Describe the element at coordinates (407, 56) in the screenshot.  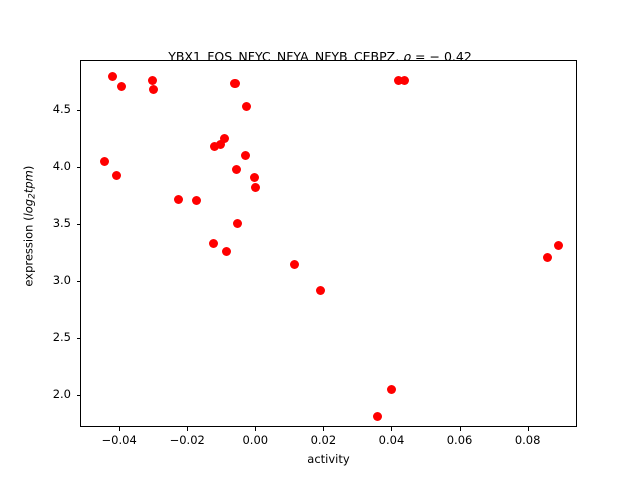
I see `rho-symbol: ρ` at that location.